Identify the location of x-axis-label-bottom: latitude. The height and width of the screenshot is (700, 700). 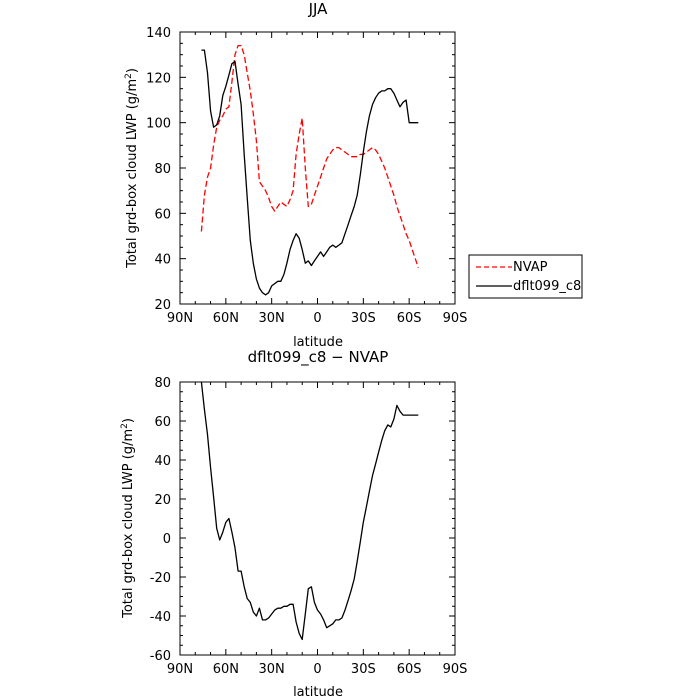
(318, 692).